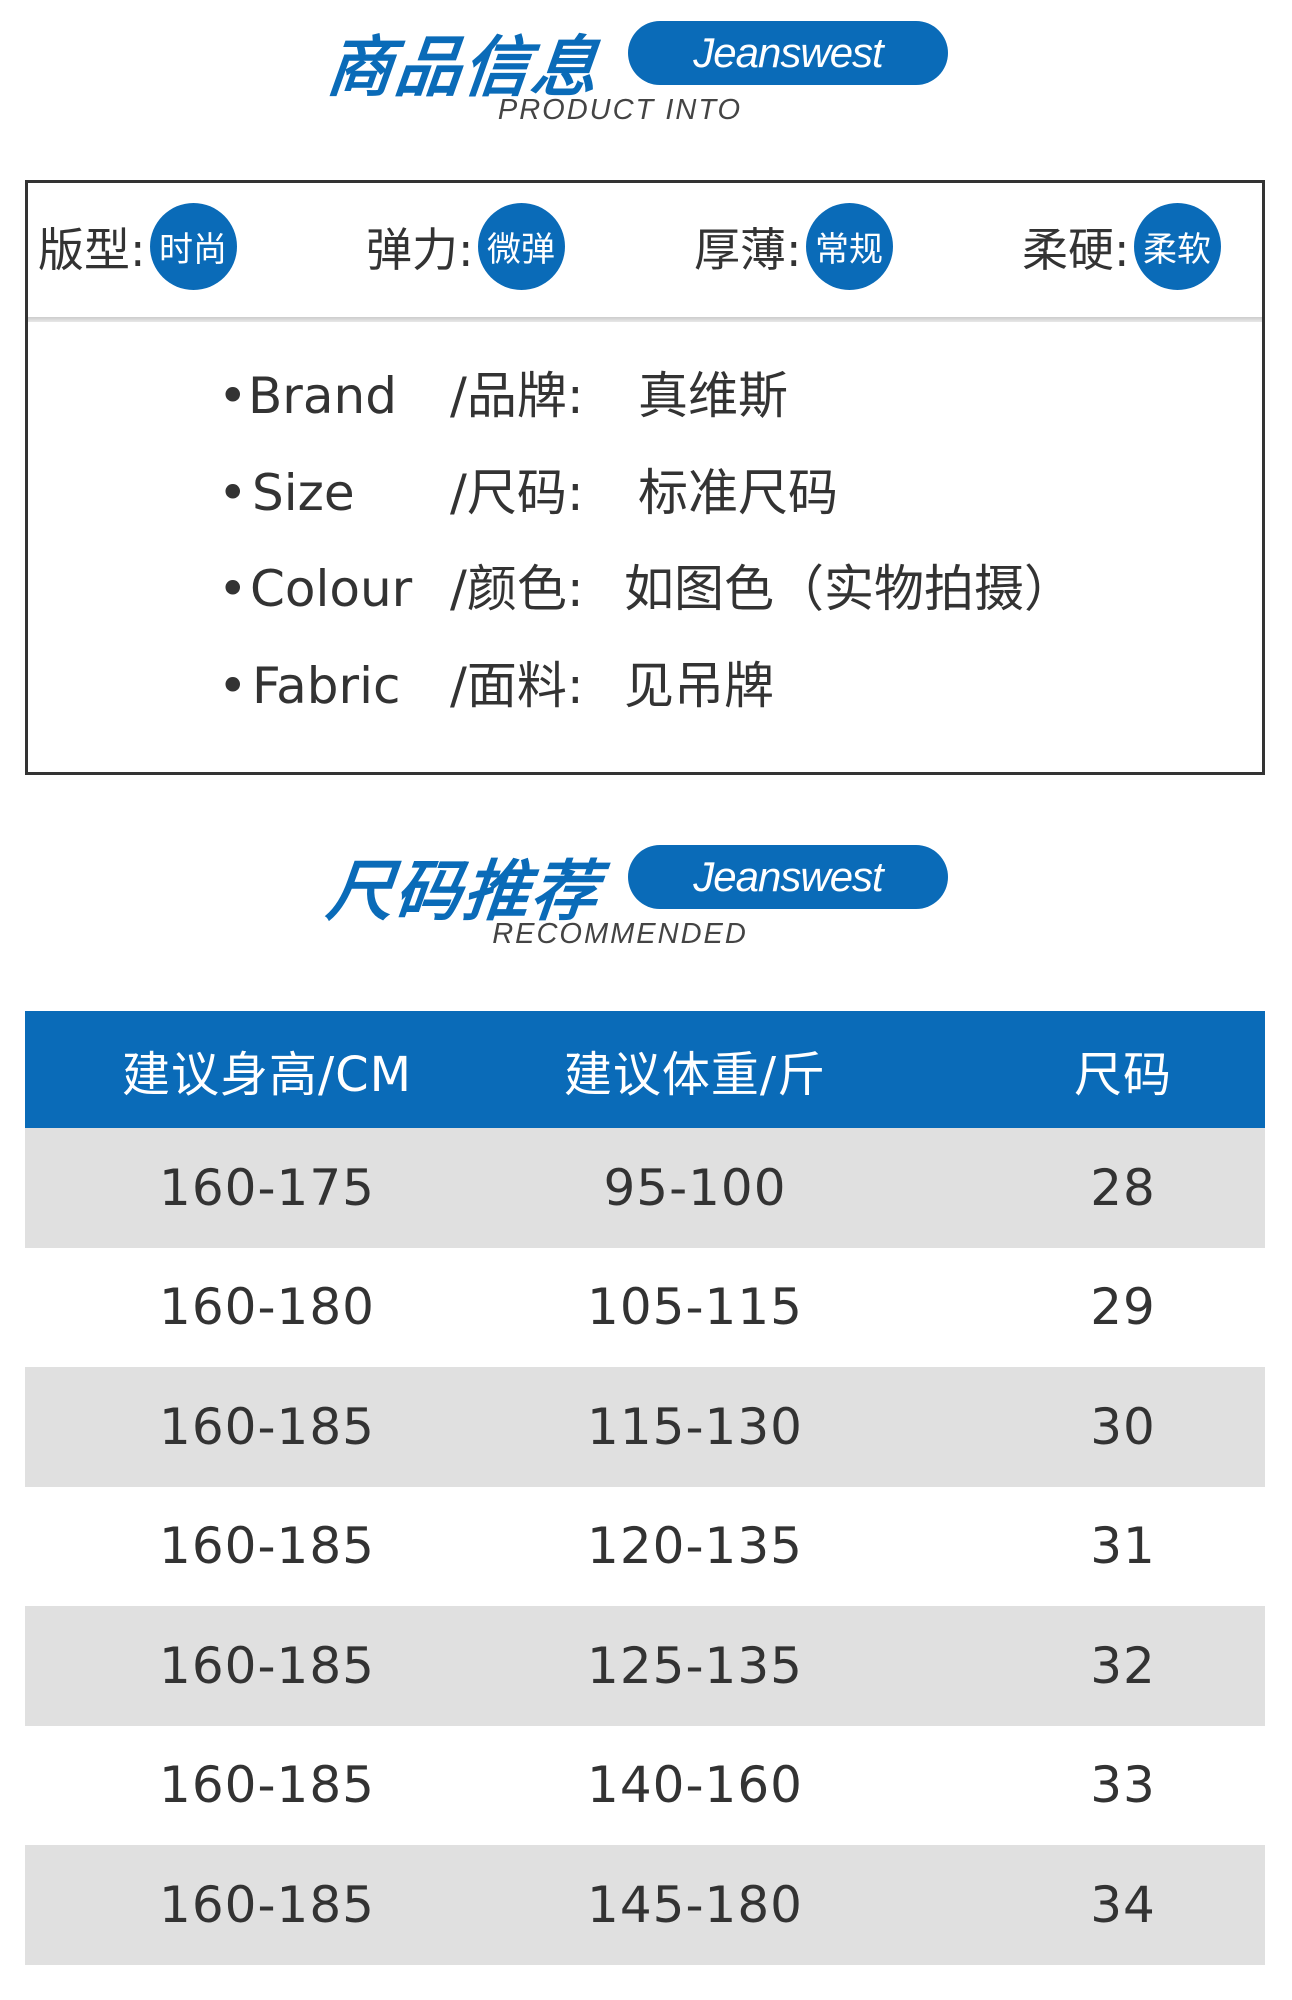  I want to click on cell-weight: 145-180, so click(695, 1904).